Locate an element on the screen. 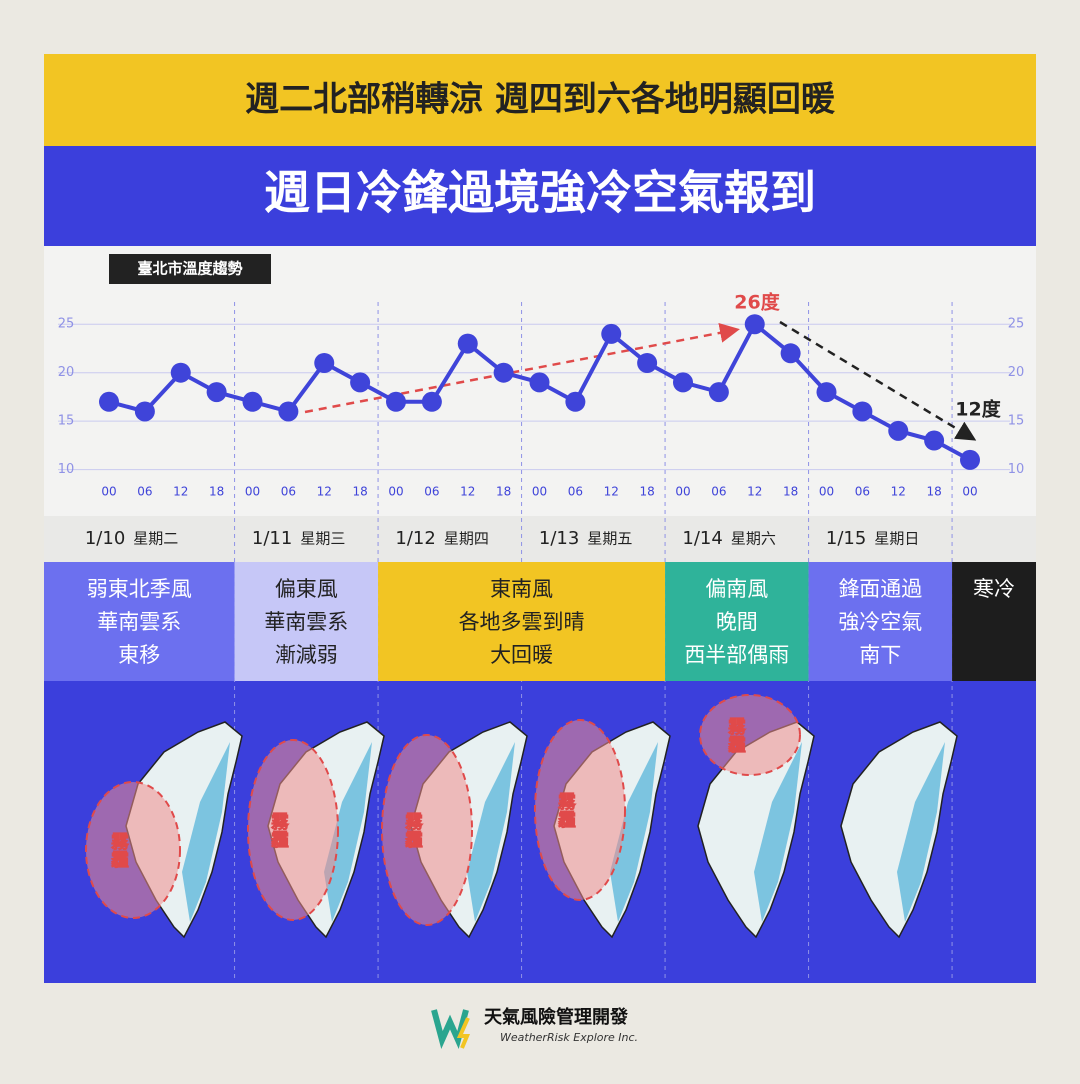  weather-text: 寒冷 is located at coordinates (994, 589).